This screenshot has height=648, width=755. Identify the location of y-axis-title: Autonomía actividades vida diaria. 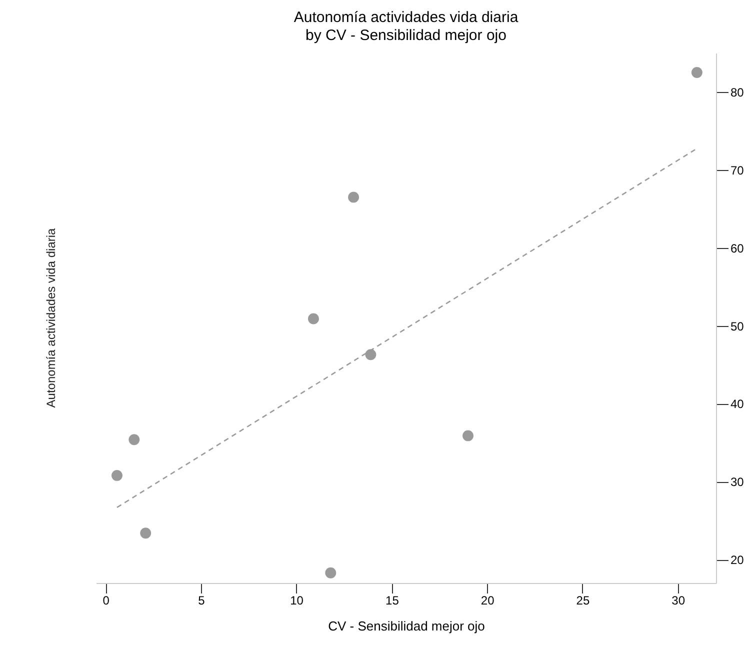
(51, 318).